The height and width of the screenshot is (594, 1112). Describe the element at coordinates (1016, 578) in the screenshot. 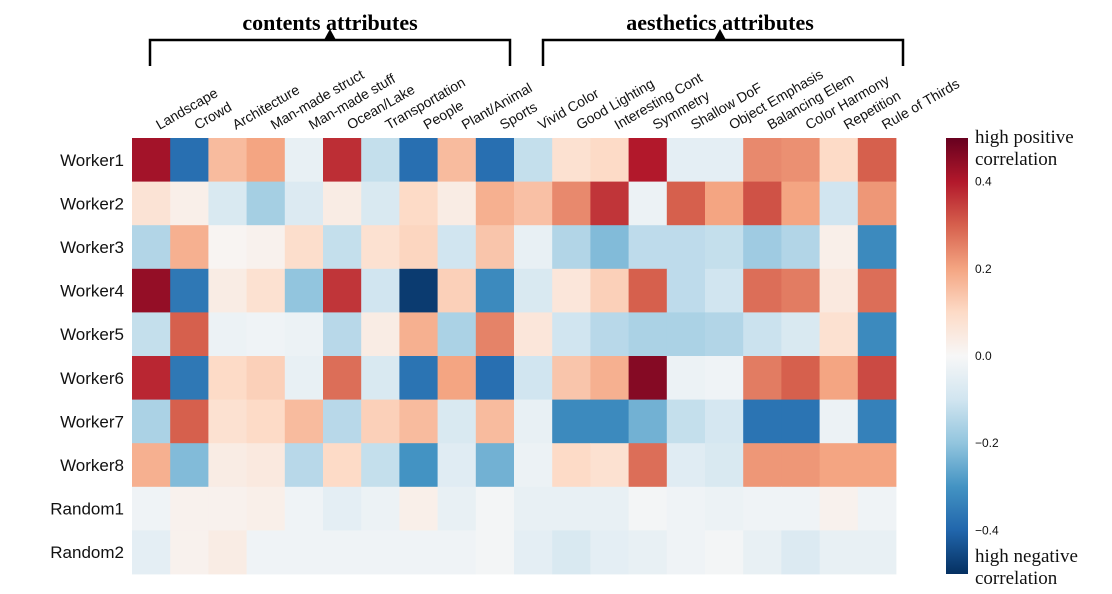

I see `colorbar-bottom-note-line2: correlation` at that location.